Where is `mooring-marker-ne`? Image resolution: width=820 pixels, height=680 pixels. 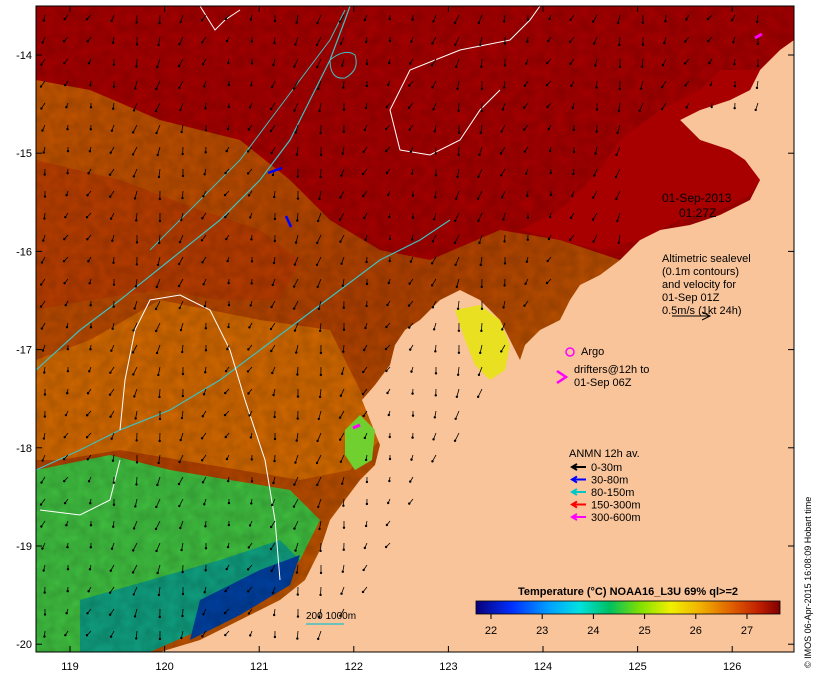 mooring-marker-ne is located at coordinates (758, 36).